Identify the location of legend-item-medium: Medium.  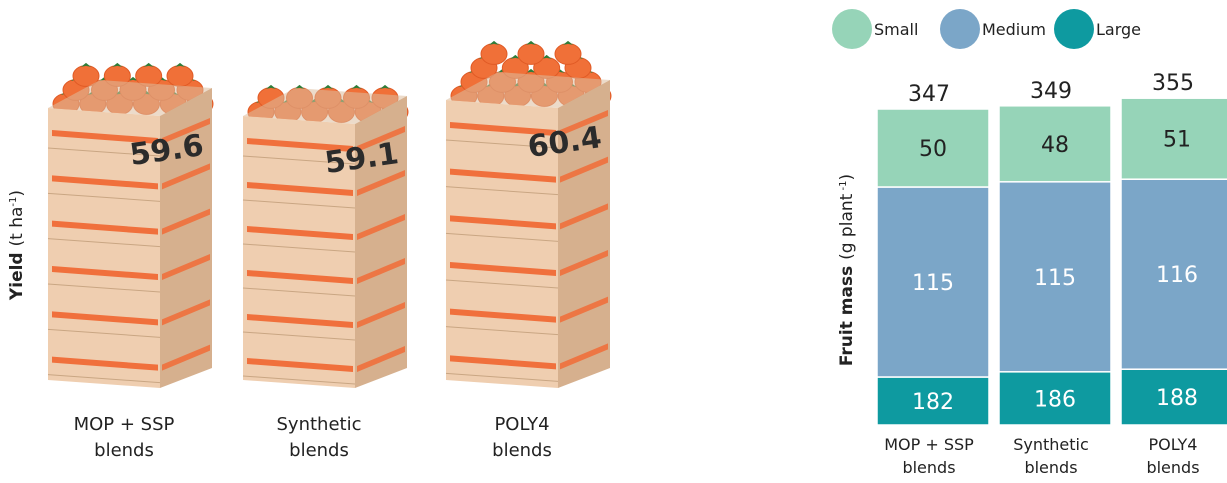
(993, 29).